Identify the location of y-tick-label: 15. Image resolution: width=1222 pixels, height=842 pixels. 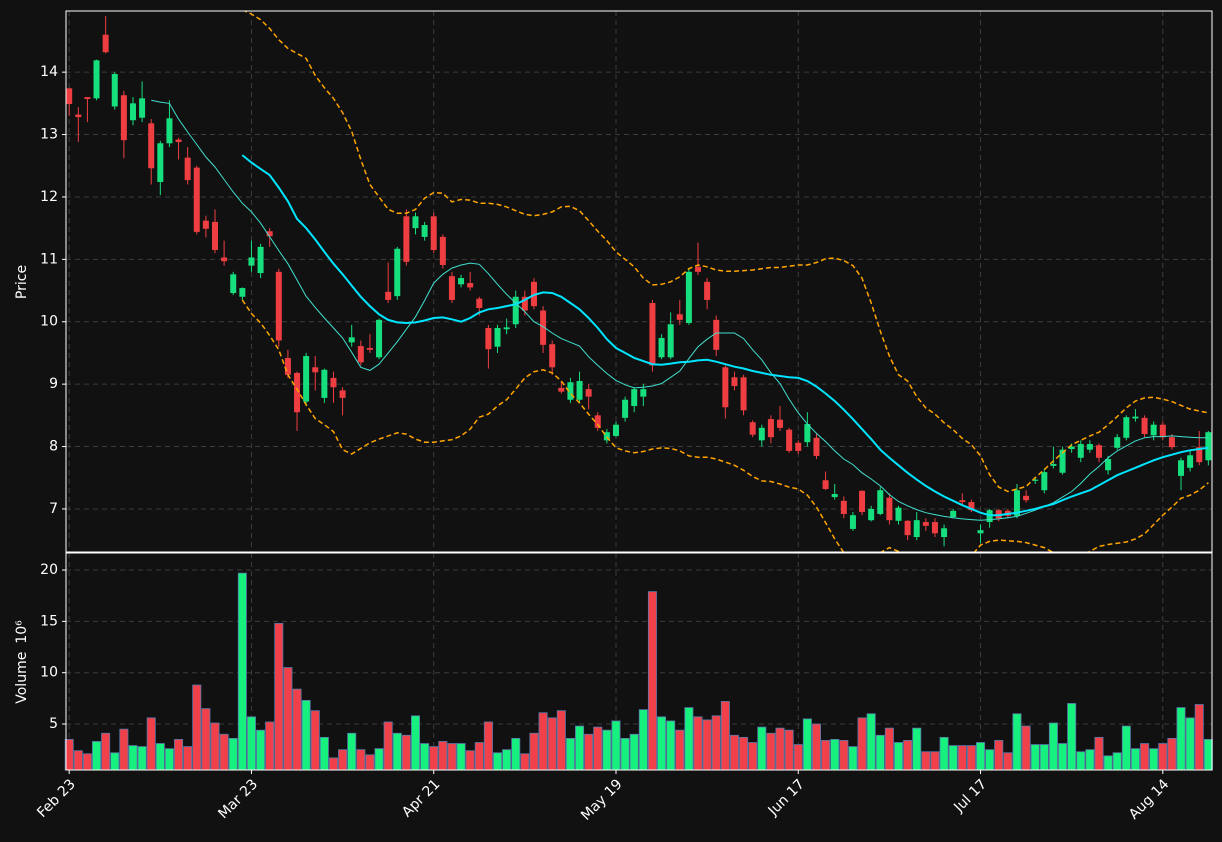
(49, 621).